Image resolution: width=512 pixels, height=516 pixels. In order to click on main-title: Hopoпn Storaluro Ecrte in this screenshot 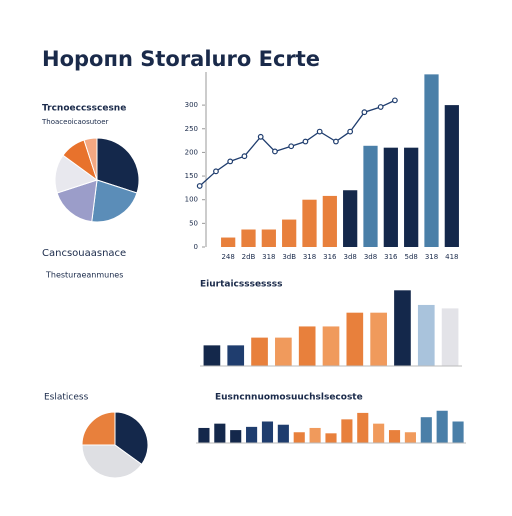, I will do `click(181, 59)`.